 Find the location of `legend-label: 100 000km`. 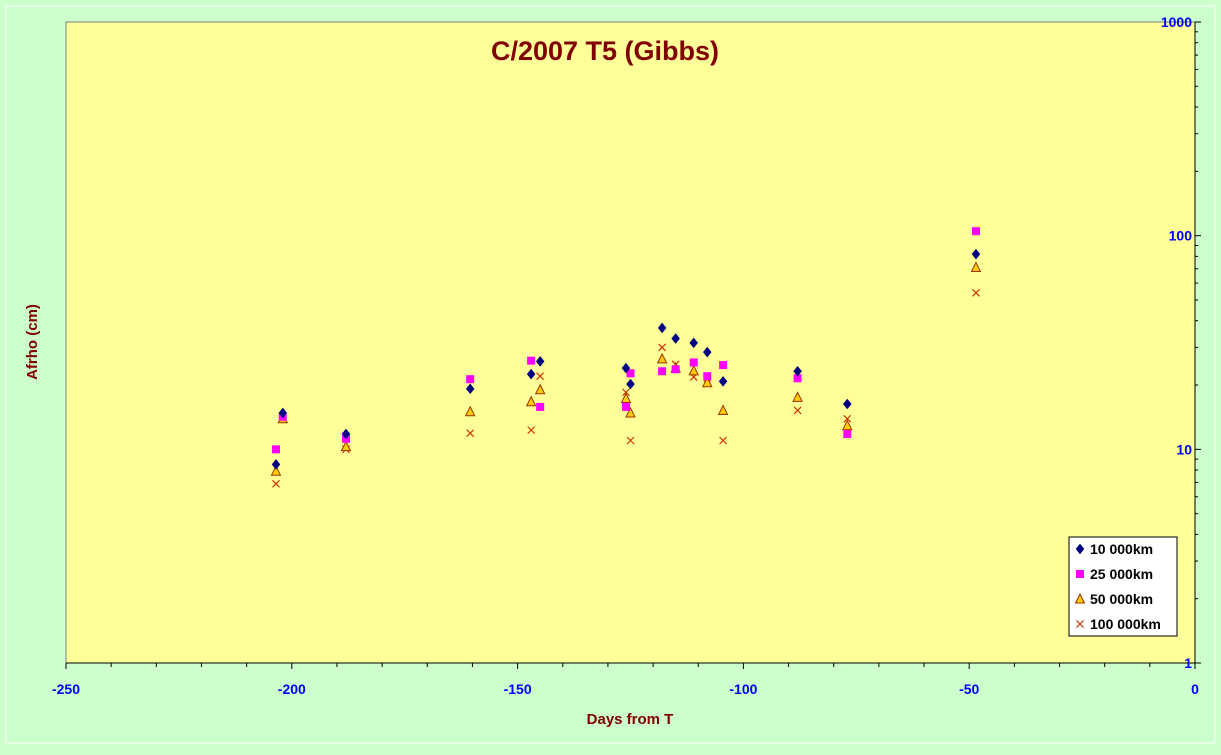

legend-label: 100 000km is located at coordinates (1125, 624).